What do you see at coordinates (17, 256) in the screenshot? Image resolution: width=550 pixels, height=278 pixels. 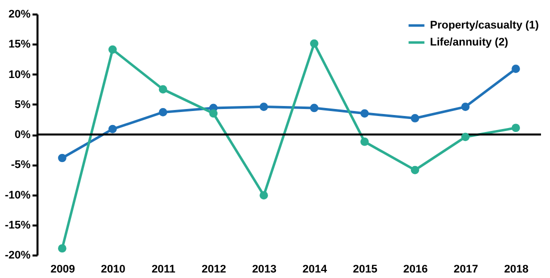 I see `y-tick-label: -20%` at bounding box center [17, 256].